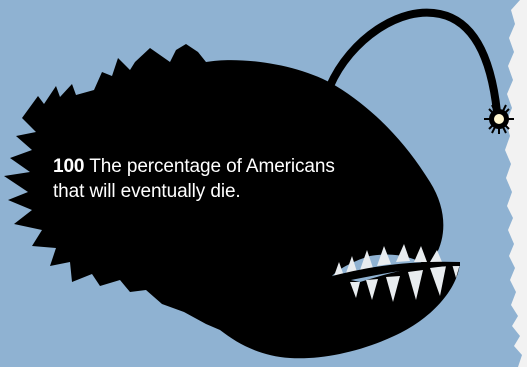  Describe the element at coordinates (209, 166) in the screenshot. I see `statistic-text-line1: The percentage of Americans` at that location.